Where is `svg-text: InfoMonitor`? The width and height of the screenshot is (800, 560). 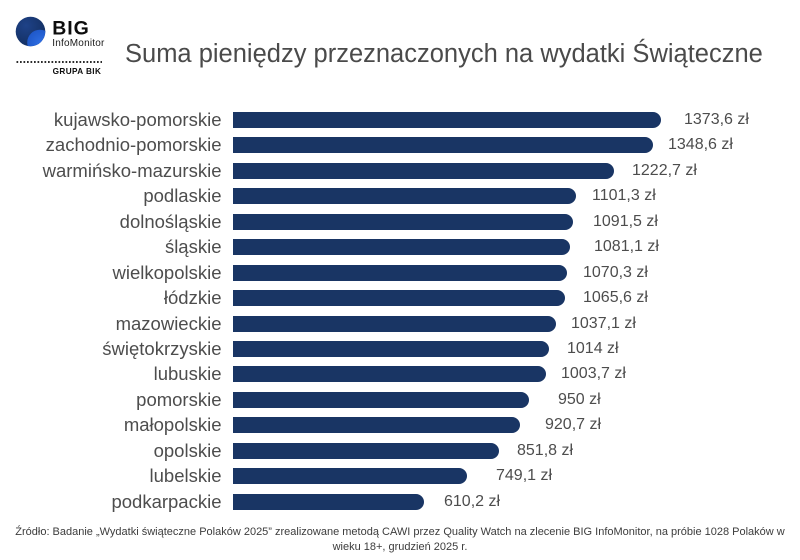
svg-text: InfoMonitor is located at coordinates (78, 43).